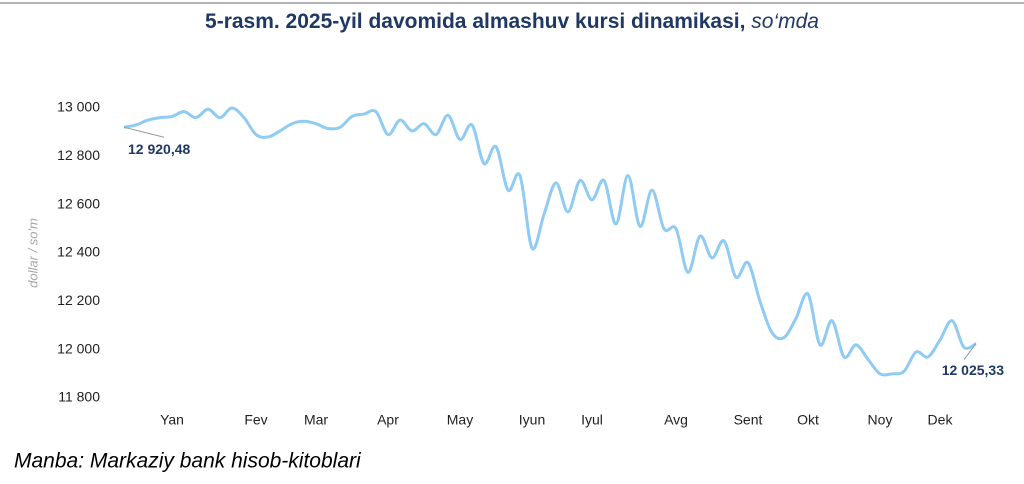  I want to click on y-tick-label: 11 800, so click(79, 397).